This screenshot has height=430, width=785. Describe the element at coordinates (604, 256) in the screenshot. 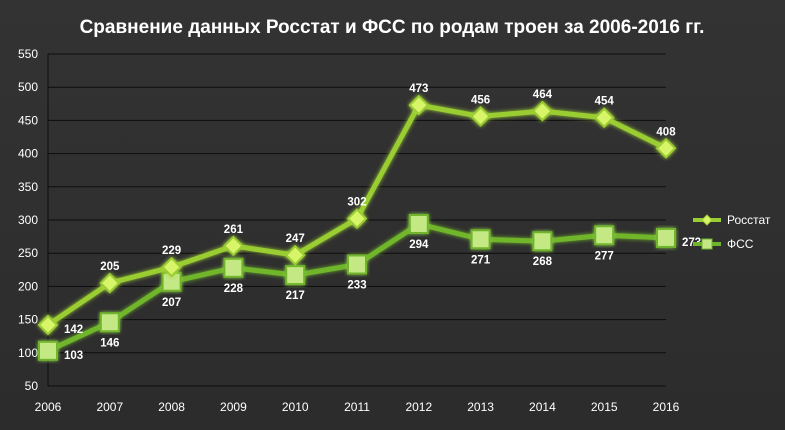

I see `data-label-fss: 277` at that location.